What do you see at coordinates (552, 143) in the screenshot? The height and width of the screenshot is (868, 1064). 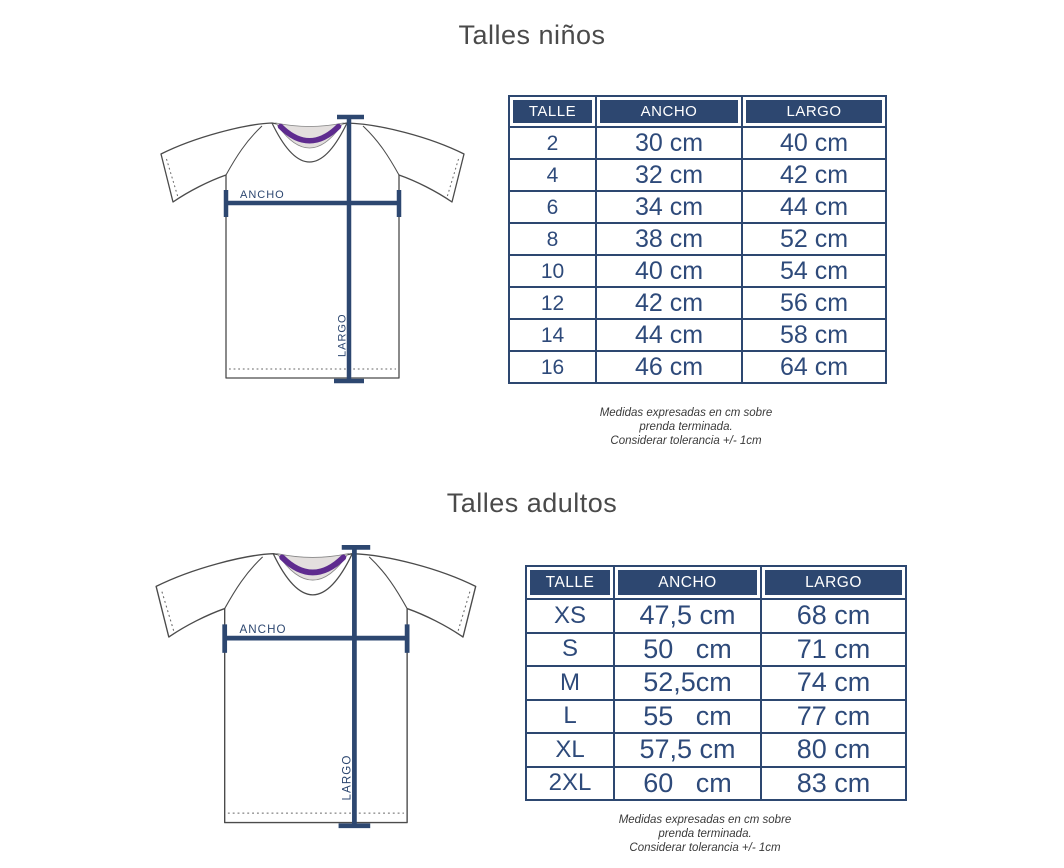 I see `size-cell: 2` at bounding box center [552, 143].